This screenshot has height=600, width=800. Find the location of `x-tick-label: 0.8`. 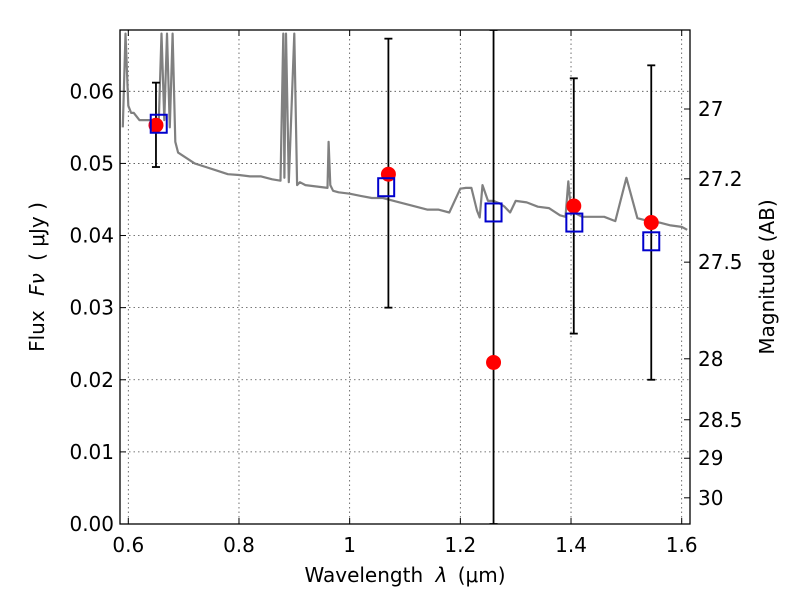

x-tick-label: 0.8 is located at coordinates (239, 545).